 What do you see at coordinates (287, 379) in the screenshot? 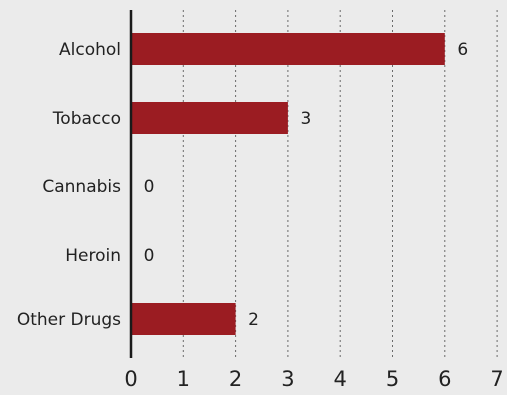
I see `x-tick-label: 3` at bounding box center [287, 379].